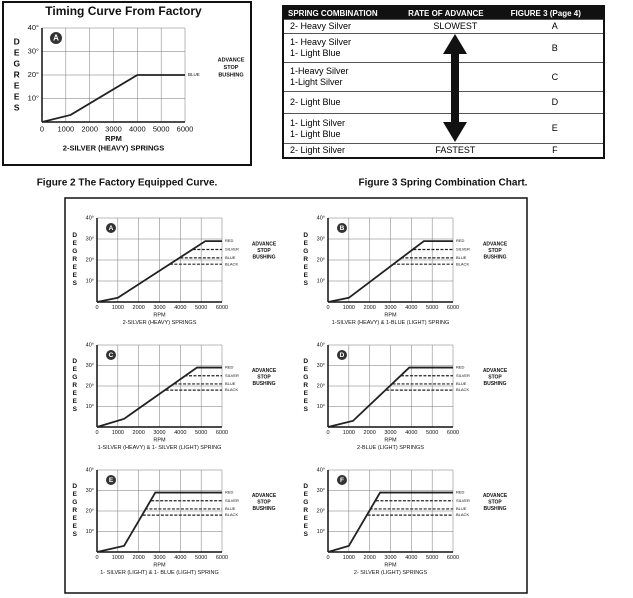 This screenshot has height=598, width=633. What do you see at coordinates (391, 573) in the screenshot?
I see `subtitle: 2- SILVER (LIGHT) SPRINGS` at bounding box center [391, 573].